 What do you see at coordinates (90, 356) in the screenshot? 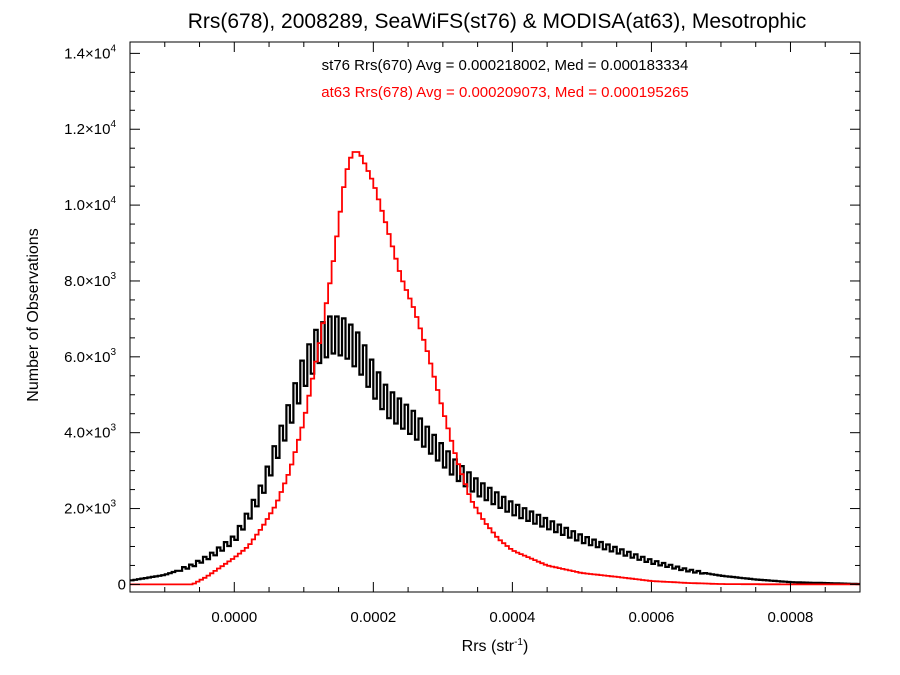
I see `y-tick-label-3: 6.0×10³` at bounding box center [90, 356].